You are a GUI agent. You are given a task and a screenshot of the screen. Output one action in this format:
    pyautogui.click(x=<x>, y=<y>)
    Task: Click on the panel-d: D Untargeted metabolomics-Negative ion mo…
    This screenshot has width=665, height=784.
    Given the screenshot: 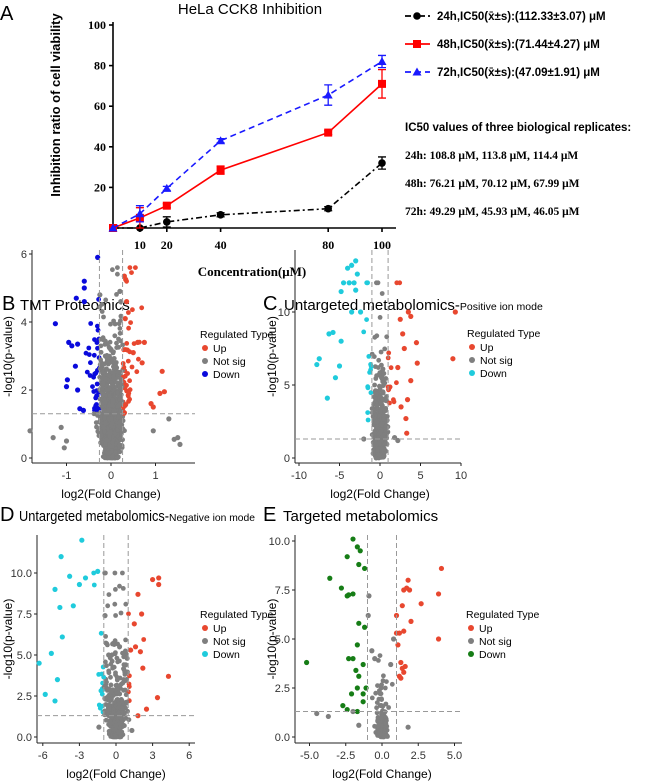 What is the action you would take?
    pyautogui.click(x=137, y=642)
    